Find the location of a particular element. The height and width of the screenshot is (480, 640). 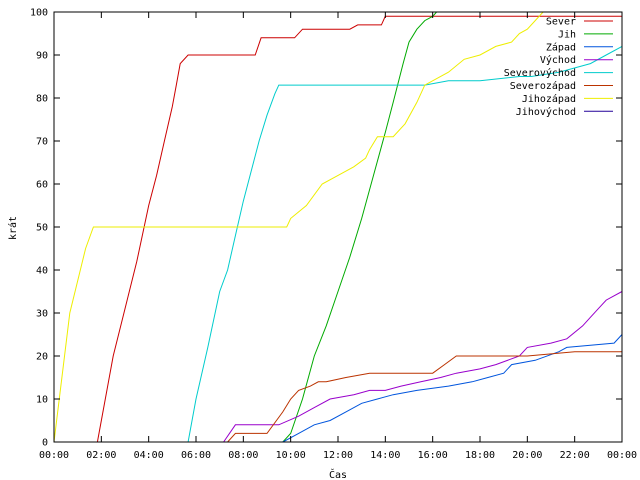

y-tick-label: 10 is located at coordinates (42, 400).